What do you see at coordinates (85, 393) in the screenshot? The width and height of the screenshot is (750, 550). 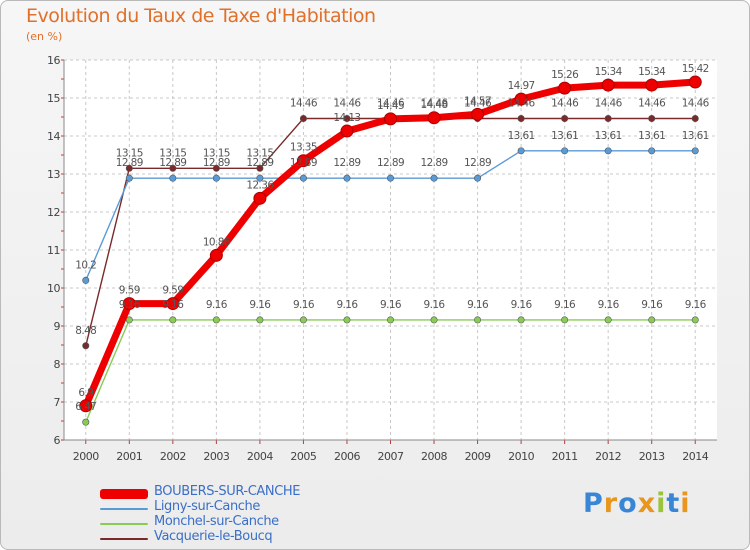 I see `data-label: 6.9` at bounding box center [85, 393].